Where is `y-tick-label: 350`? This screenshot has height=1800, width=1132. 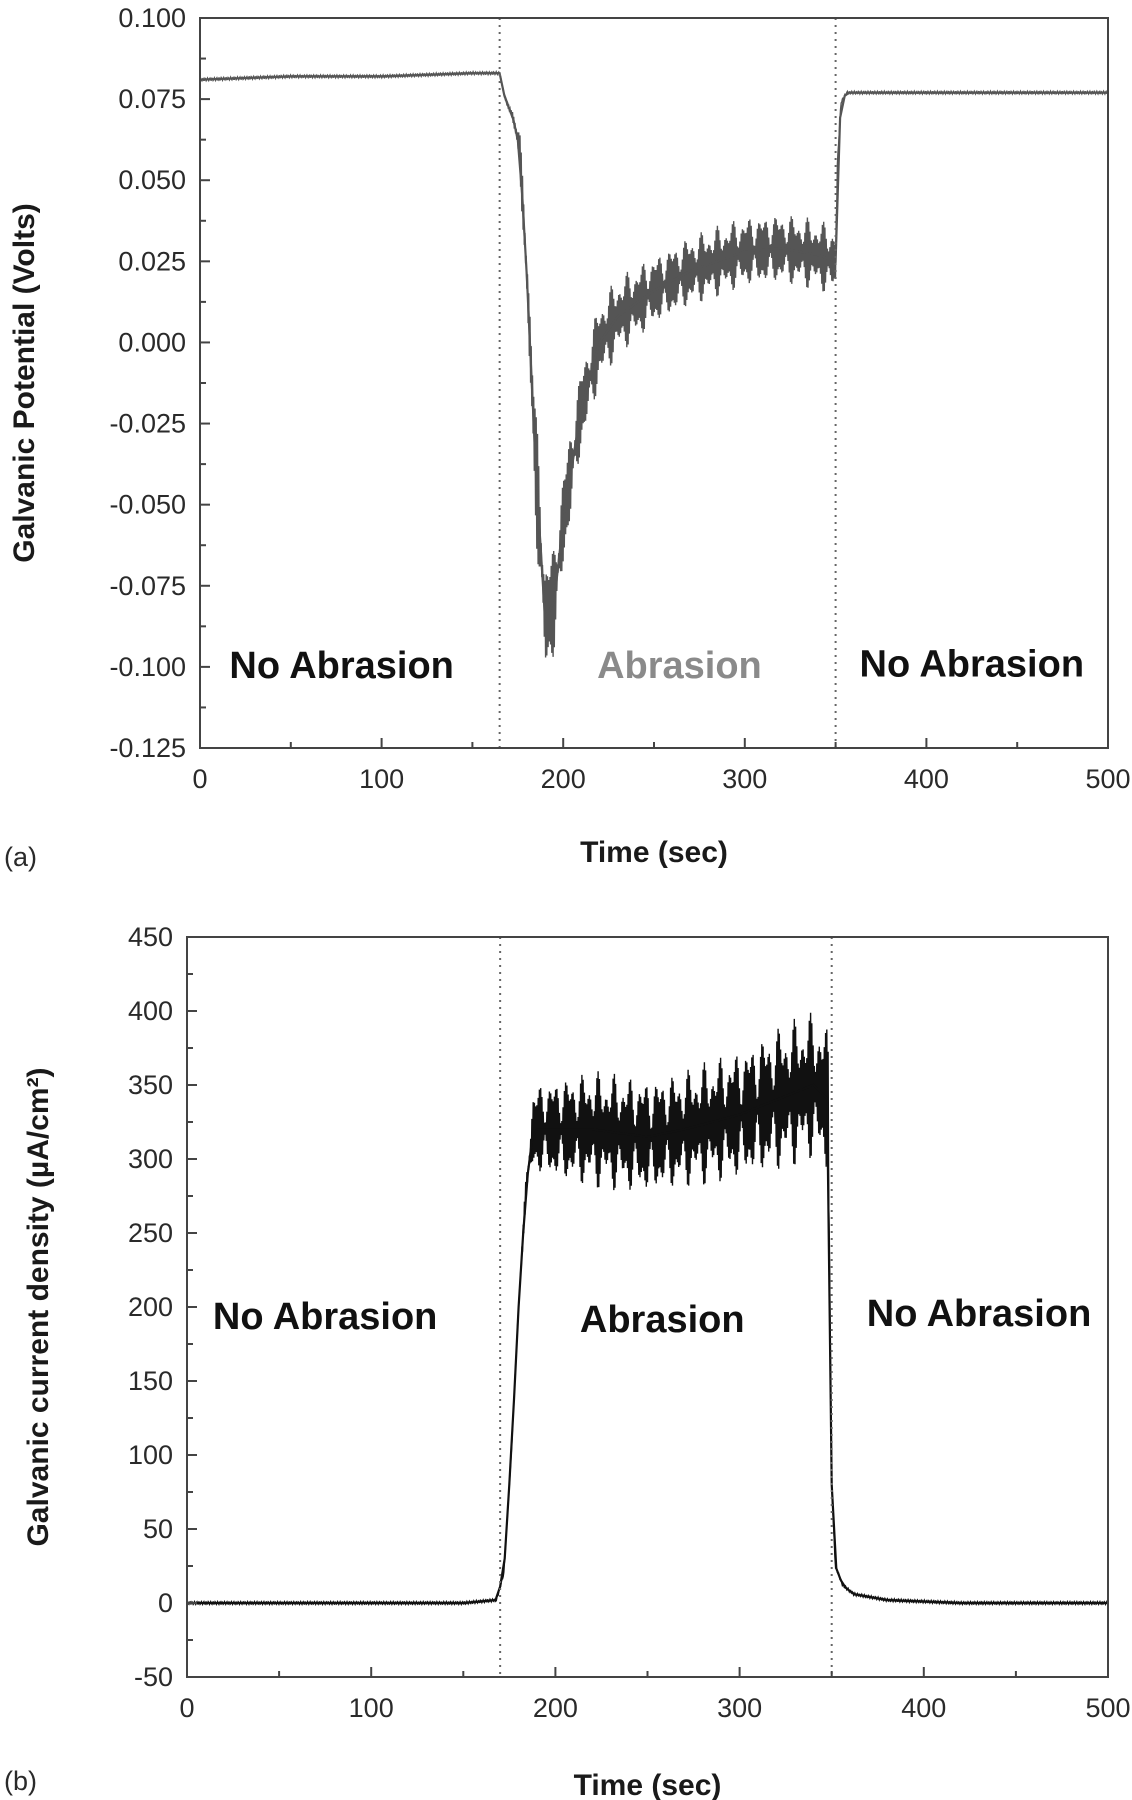 y-tick-label: 350 is located at coordinates (150, 1085).